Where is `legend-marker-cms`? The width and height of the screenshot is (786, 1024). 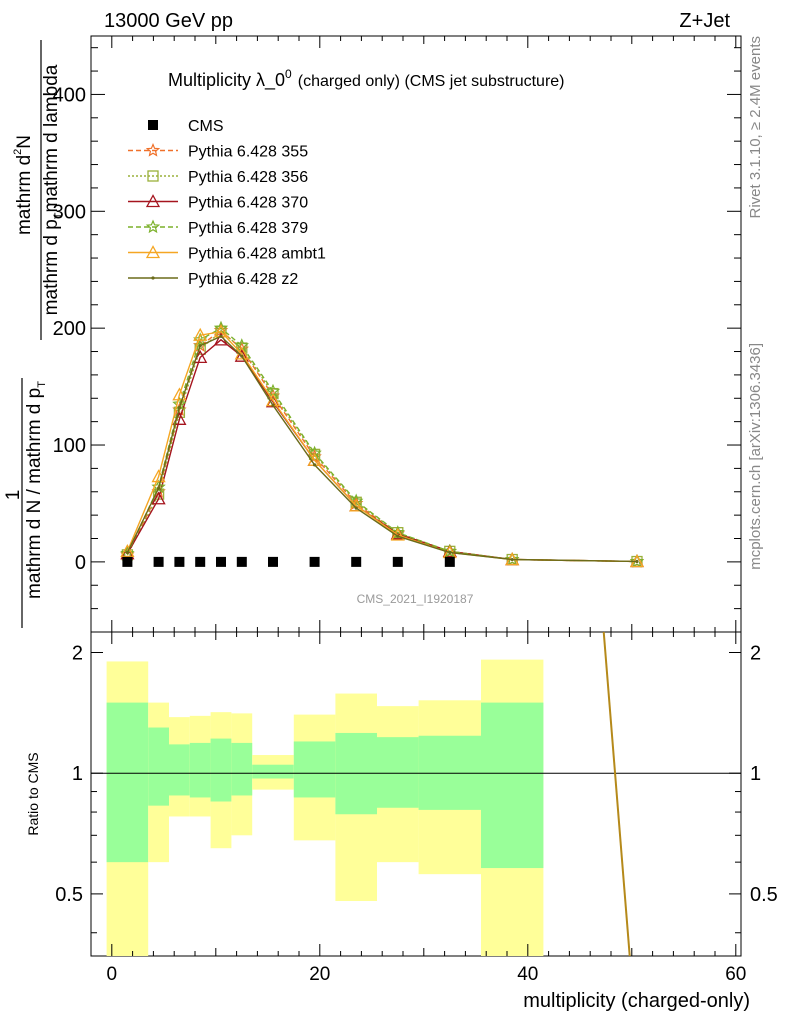 legend-marker-cms is located at coordinates (153, 125).